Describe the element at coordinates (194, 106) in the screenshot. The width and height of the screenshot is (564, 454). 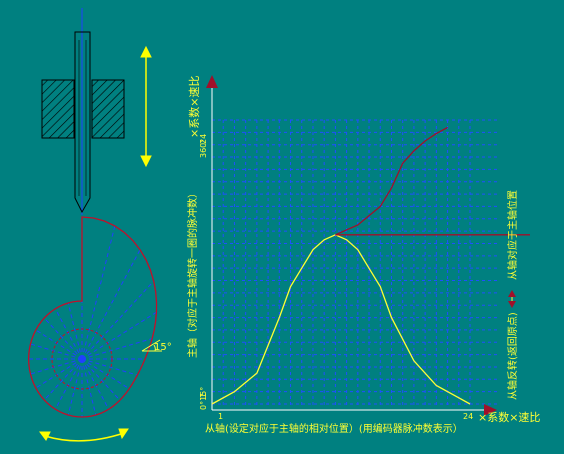
I see `y-axis-unit: ×系数×速比` at that location.